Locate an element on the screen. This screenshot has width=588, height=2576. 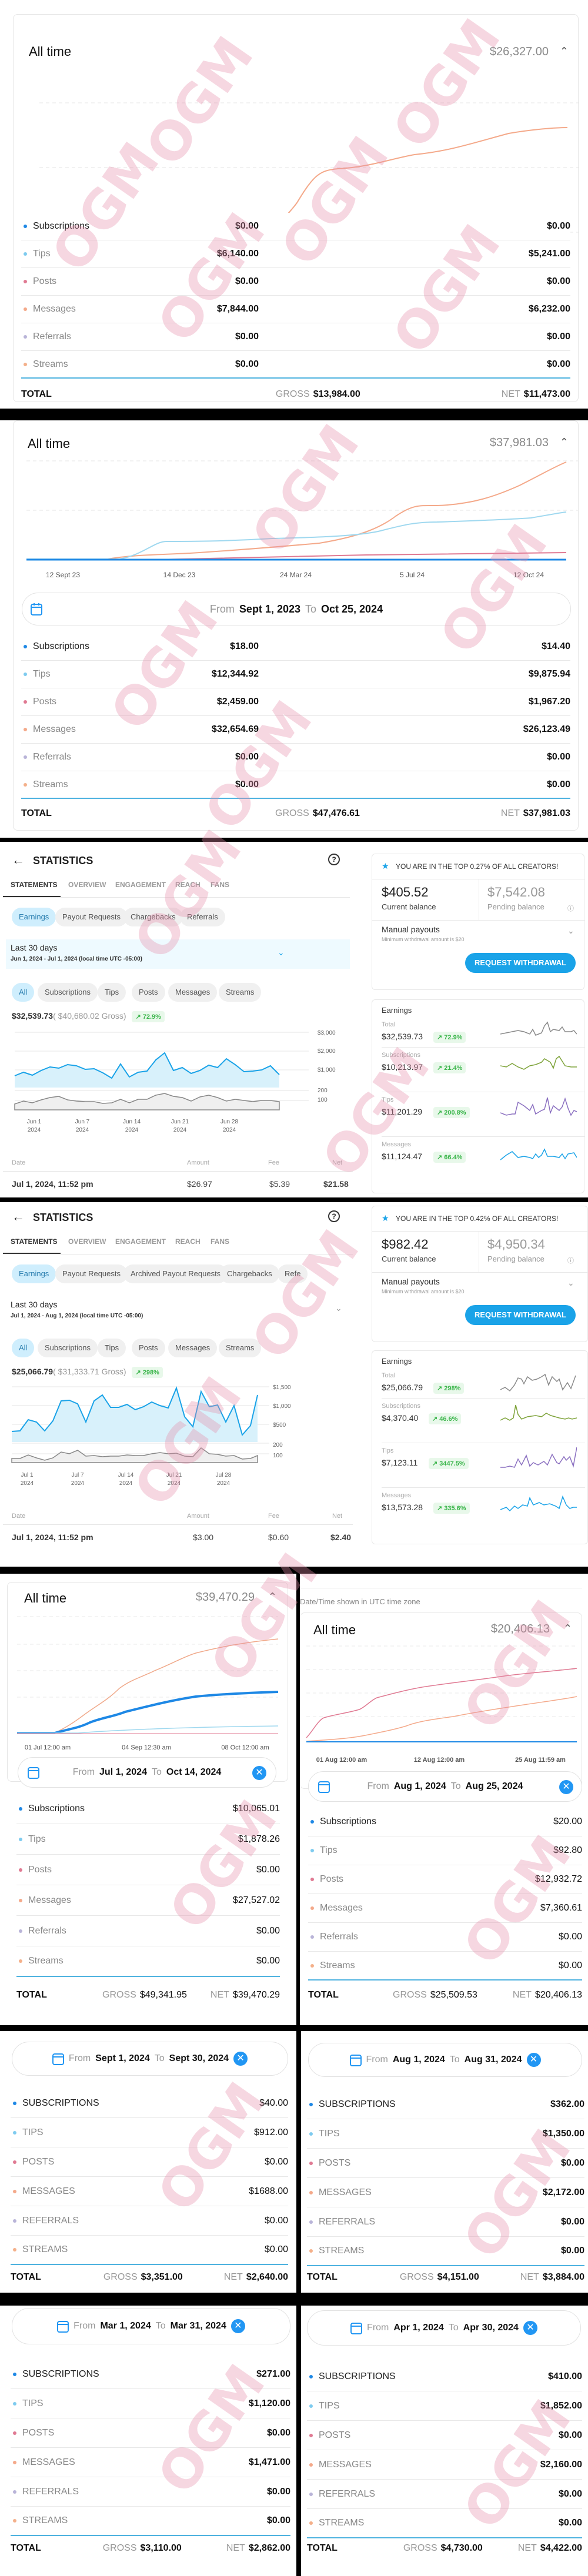
to-date: Sept 30, 2024 is located at coordinates (199, 2058).